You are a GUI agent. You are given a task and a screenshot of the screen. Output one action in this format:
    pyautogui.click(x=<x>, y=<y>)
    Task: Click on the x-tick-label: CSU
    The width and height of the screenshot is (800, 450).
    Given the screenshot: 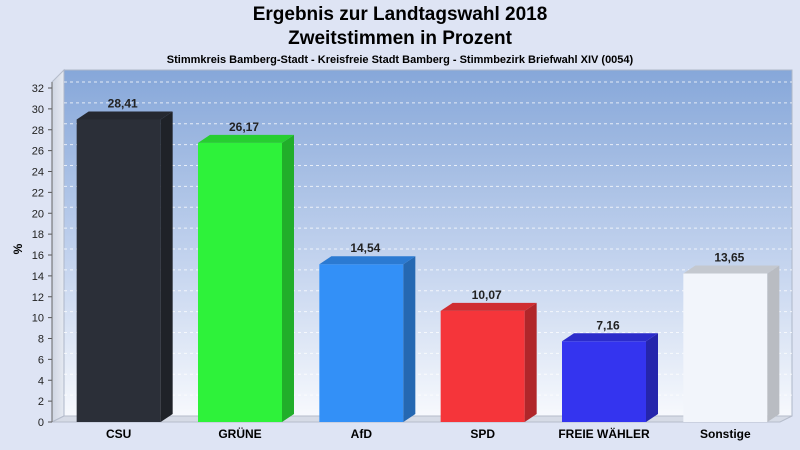 What is the action you would take?
    pyautogui.click(x=118, y=434)
    